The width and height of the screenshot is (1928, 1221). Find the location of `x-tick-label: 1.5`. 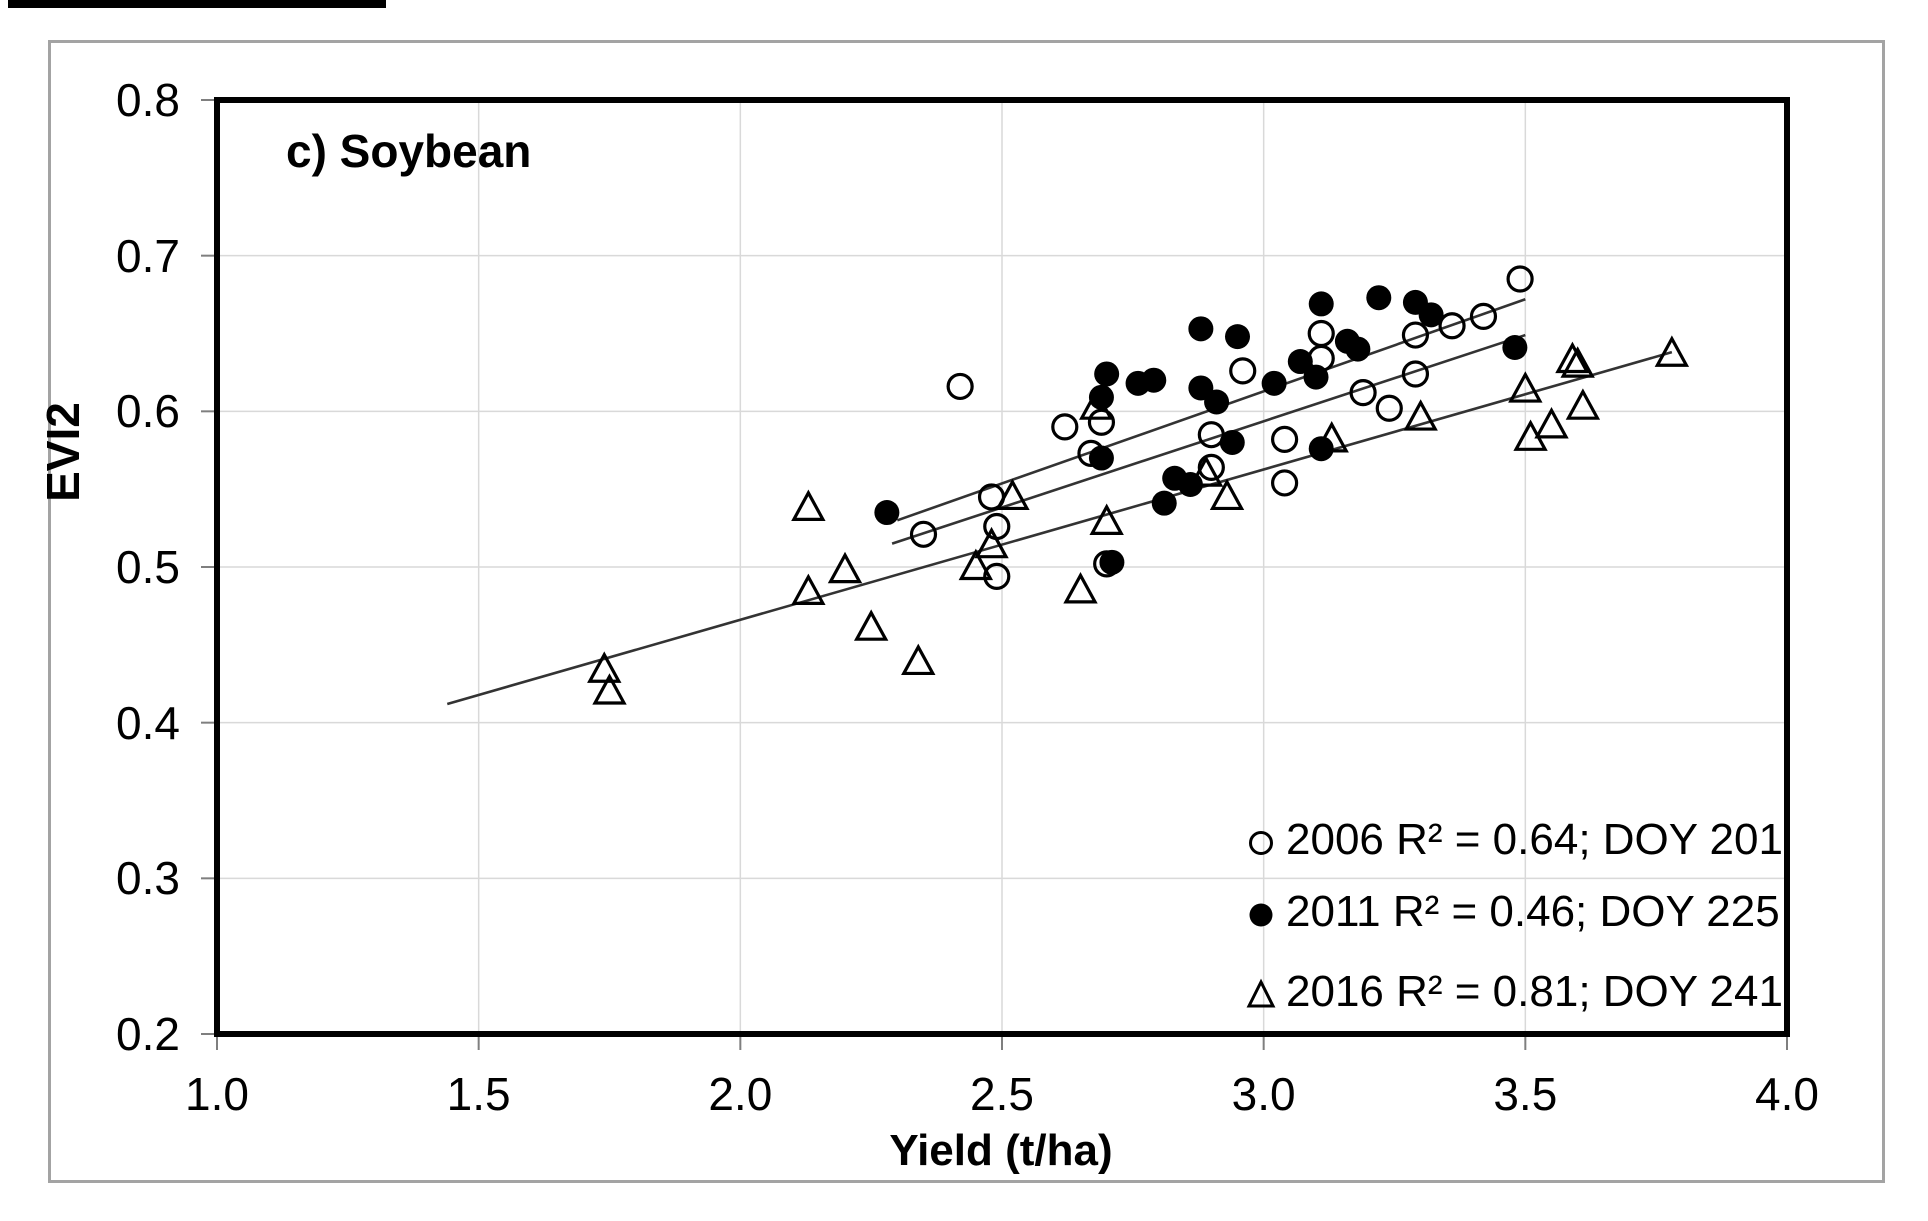

x-tick-label: 1.5 is located at coordinates (478, 1094).